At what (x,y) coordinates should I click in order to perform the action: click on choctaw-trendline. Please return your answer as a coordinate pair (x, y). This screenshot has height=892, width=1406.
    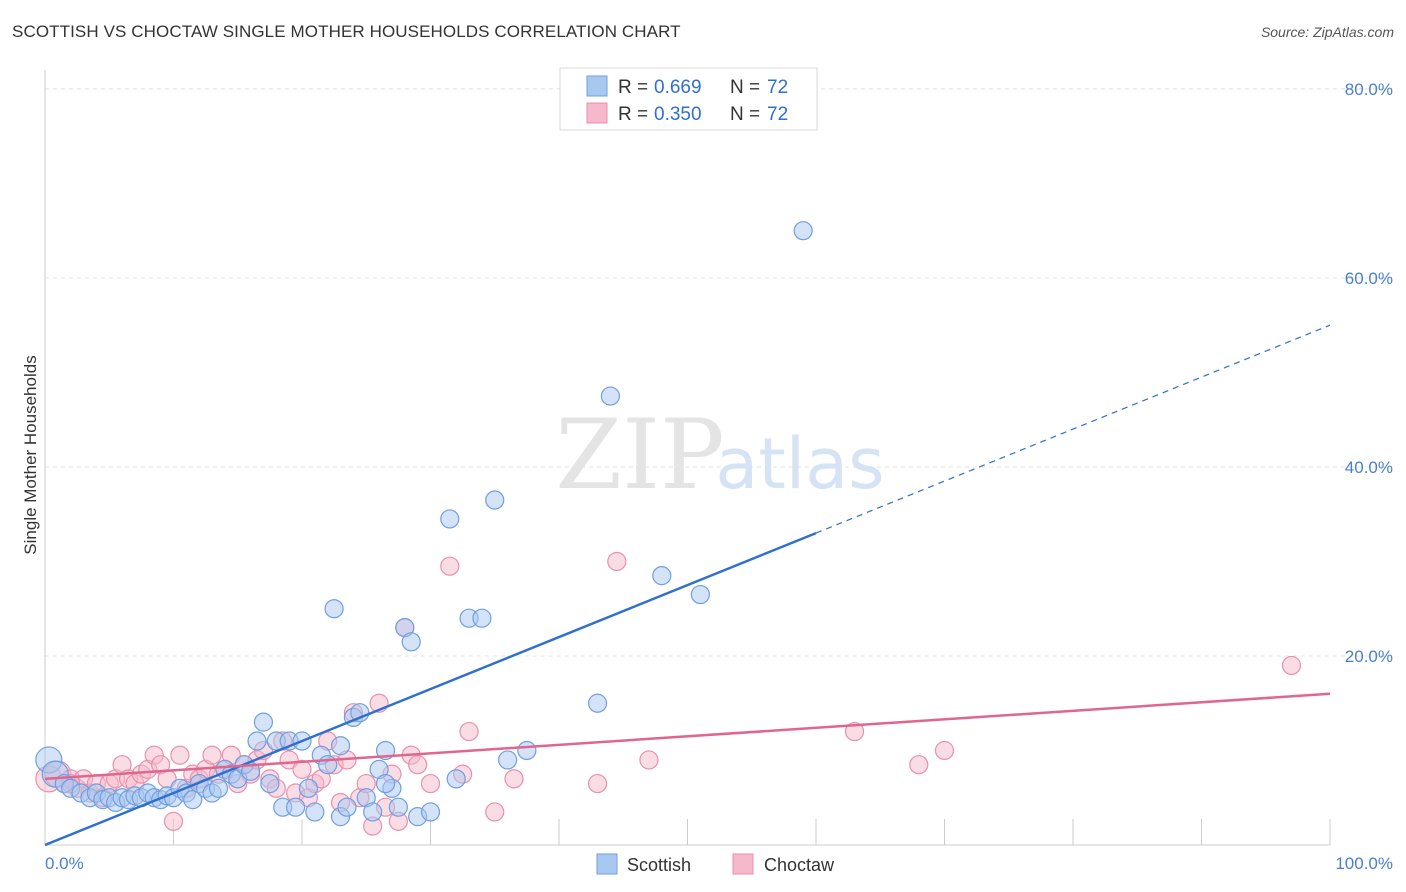
    Looking at the image, I should click on (687, 736).